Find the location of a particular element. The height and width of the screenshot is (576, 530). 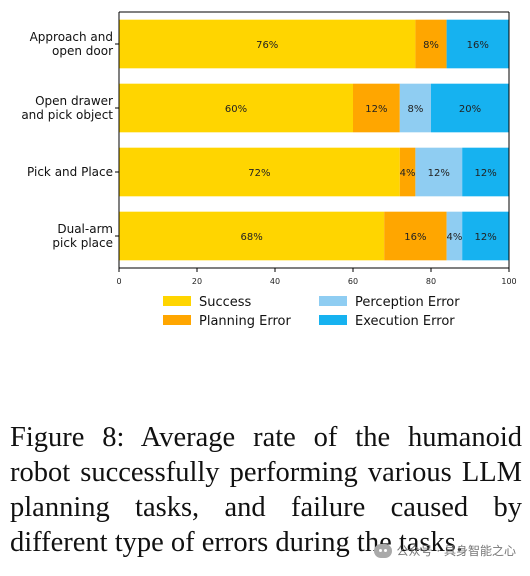

wechat-icon is located at coordinates (382, 550).